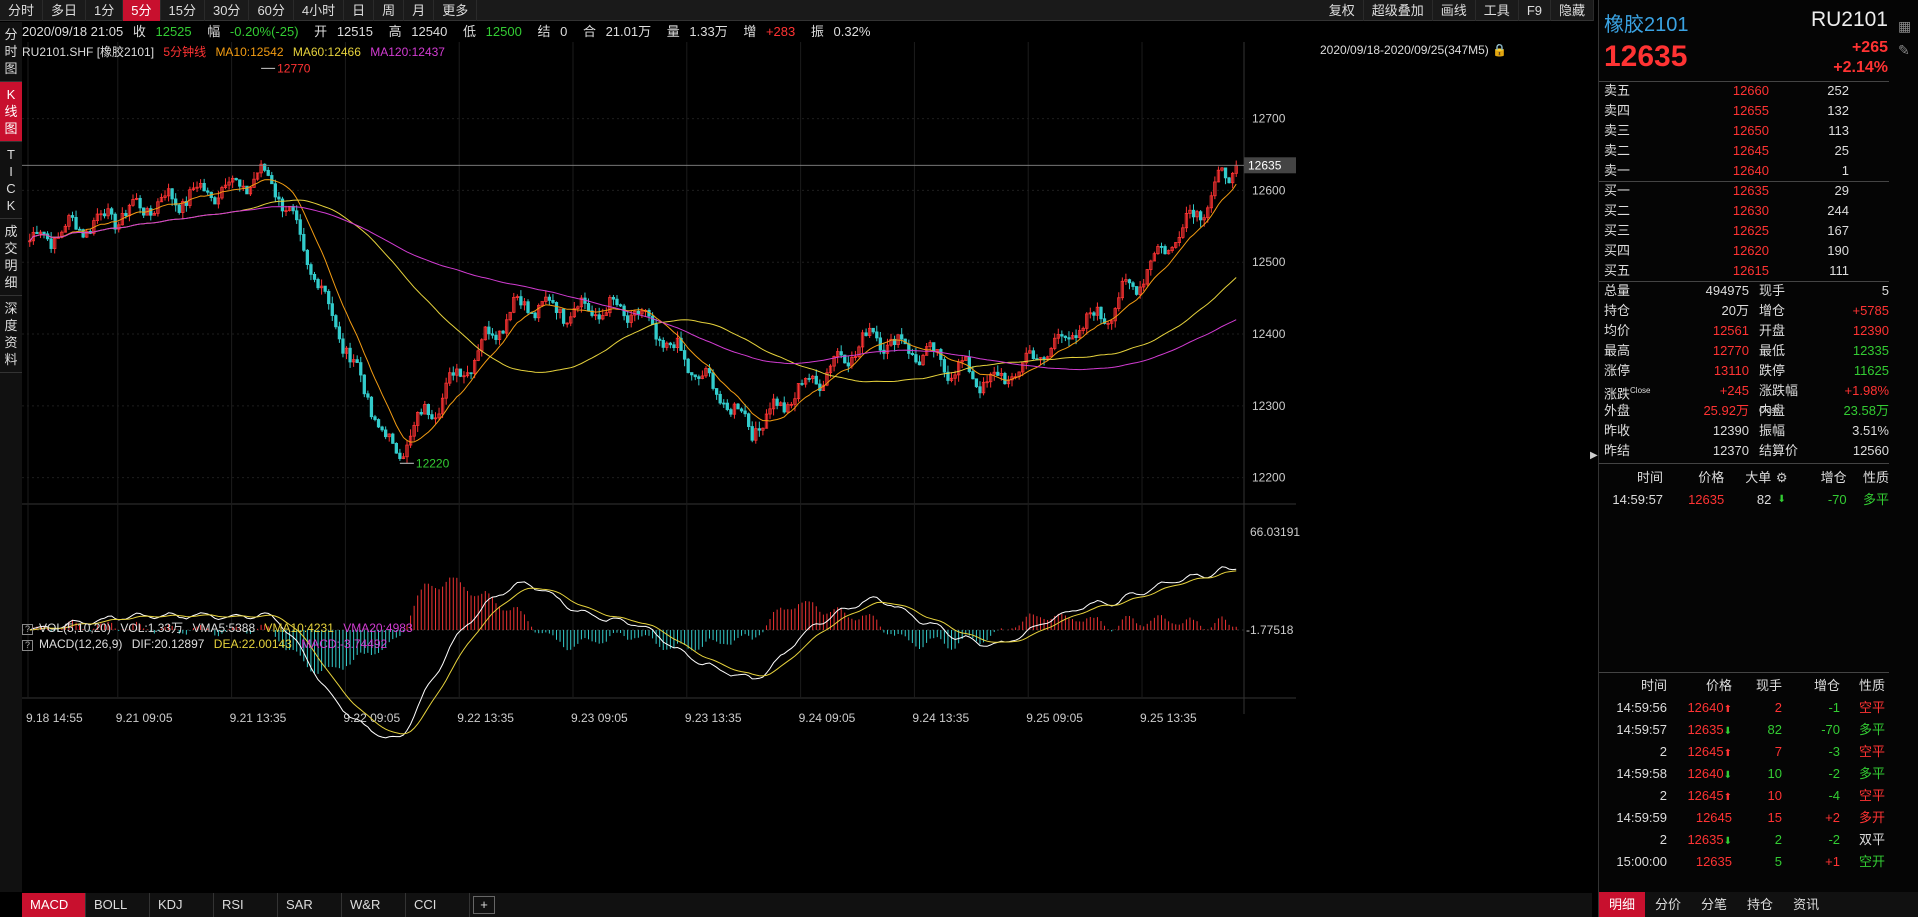 This screenshot has width=1918, height=917. I want to click on stat-value: 13110, so click(1731, 370).